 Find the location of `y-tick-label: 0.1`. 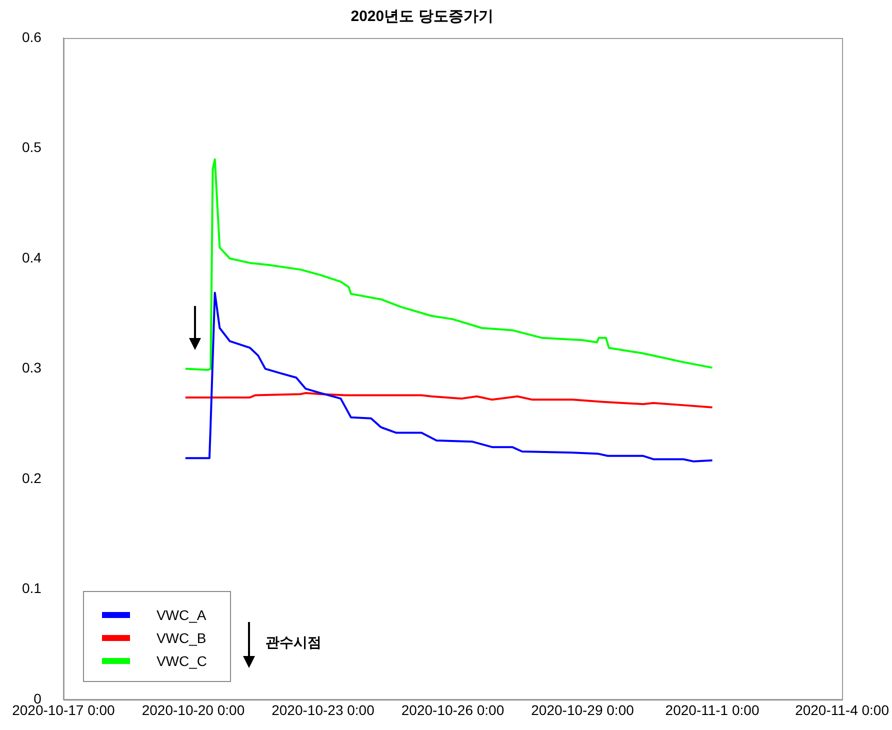

y-tick-label: 0.1 is located at coordinates (32, 588).